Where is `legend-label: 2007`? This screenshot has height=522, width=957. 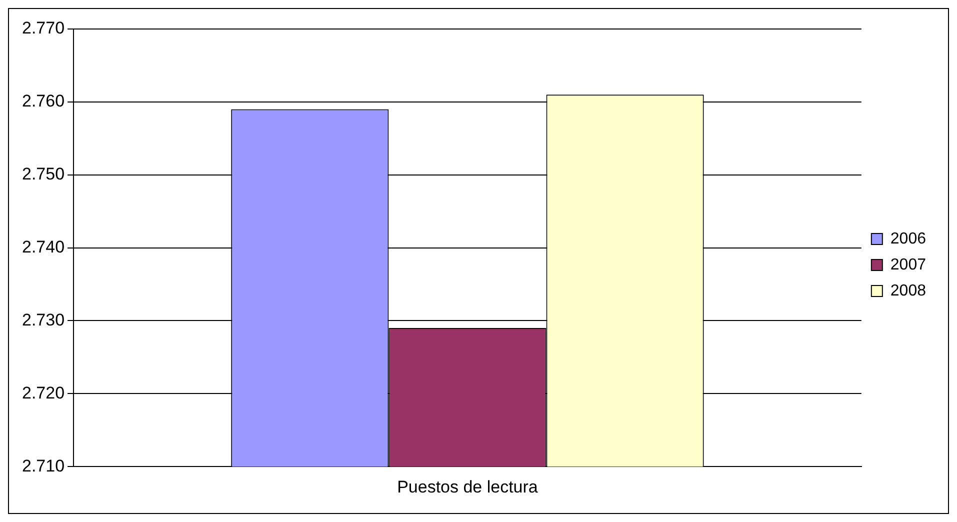 legend-label: 2007 is located at coordinates (908, 265).